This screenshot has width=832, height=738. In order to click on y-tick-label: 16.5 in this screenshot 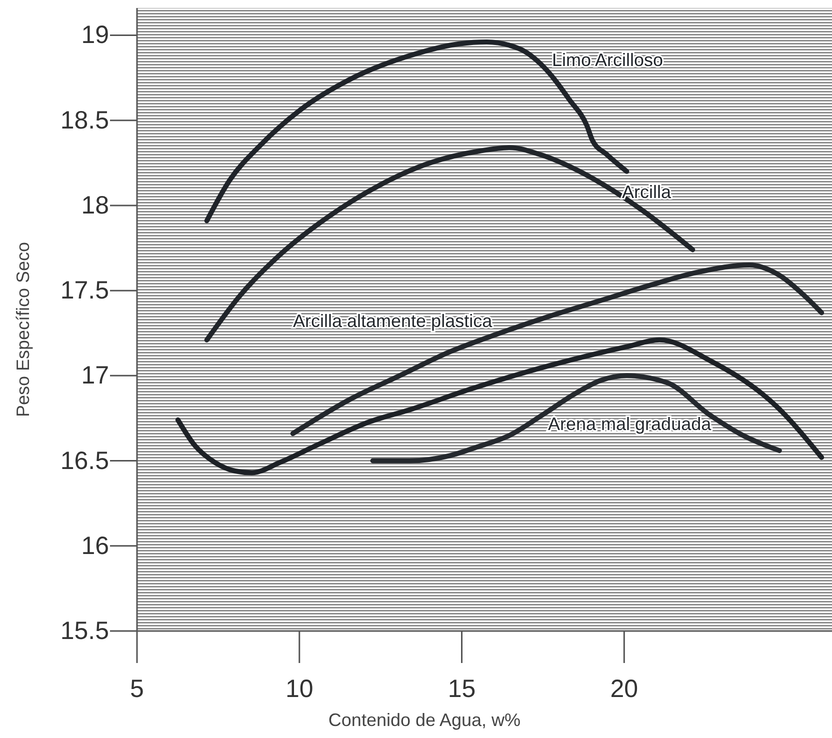, I will do `click(84, 460)`.